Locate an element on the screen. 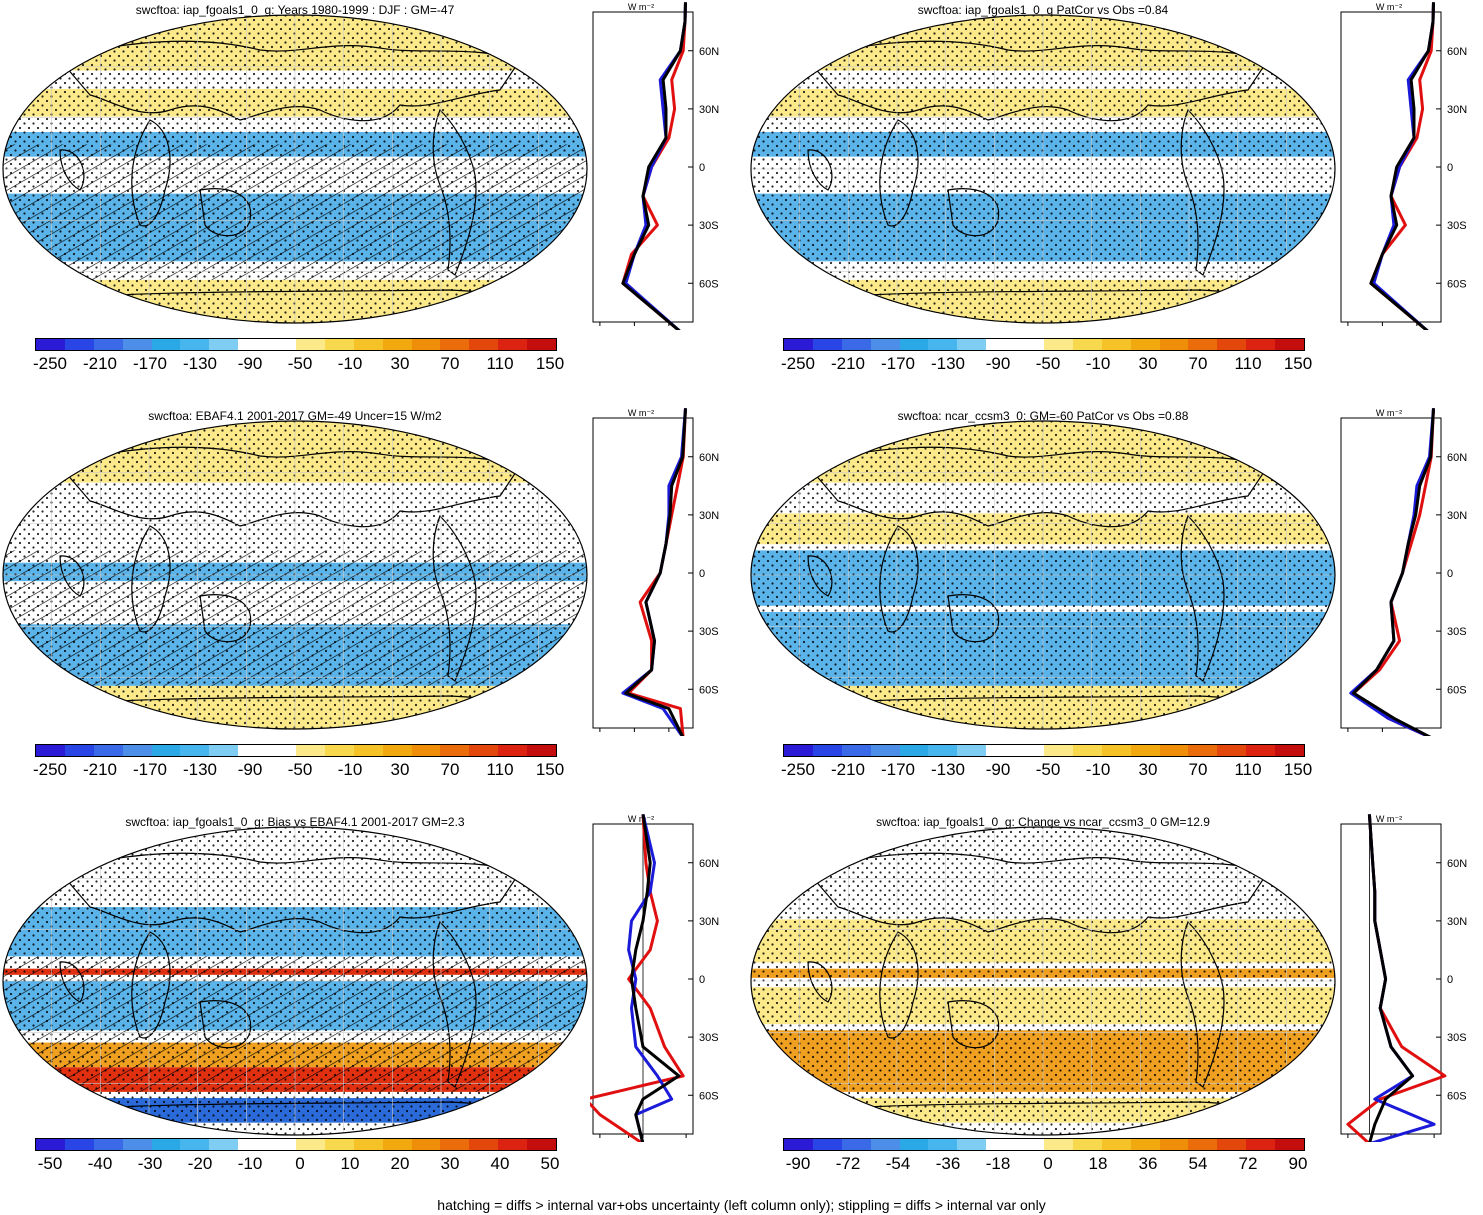  colorbar-tick-label: 72 is located at coordinates (1248, 1163).